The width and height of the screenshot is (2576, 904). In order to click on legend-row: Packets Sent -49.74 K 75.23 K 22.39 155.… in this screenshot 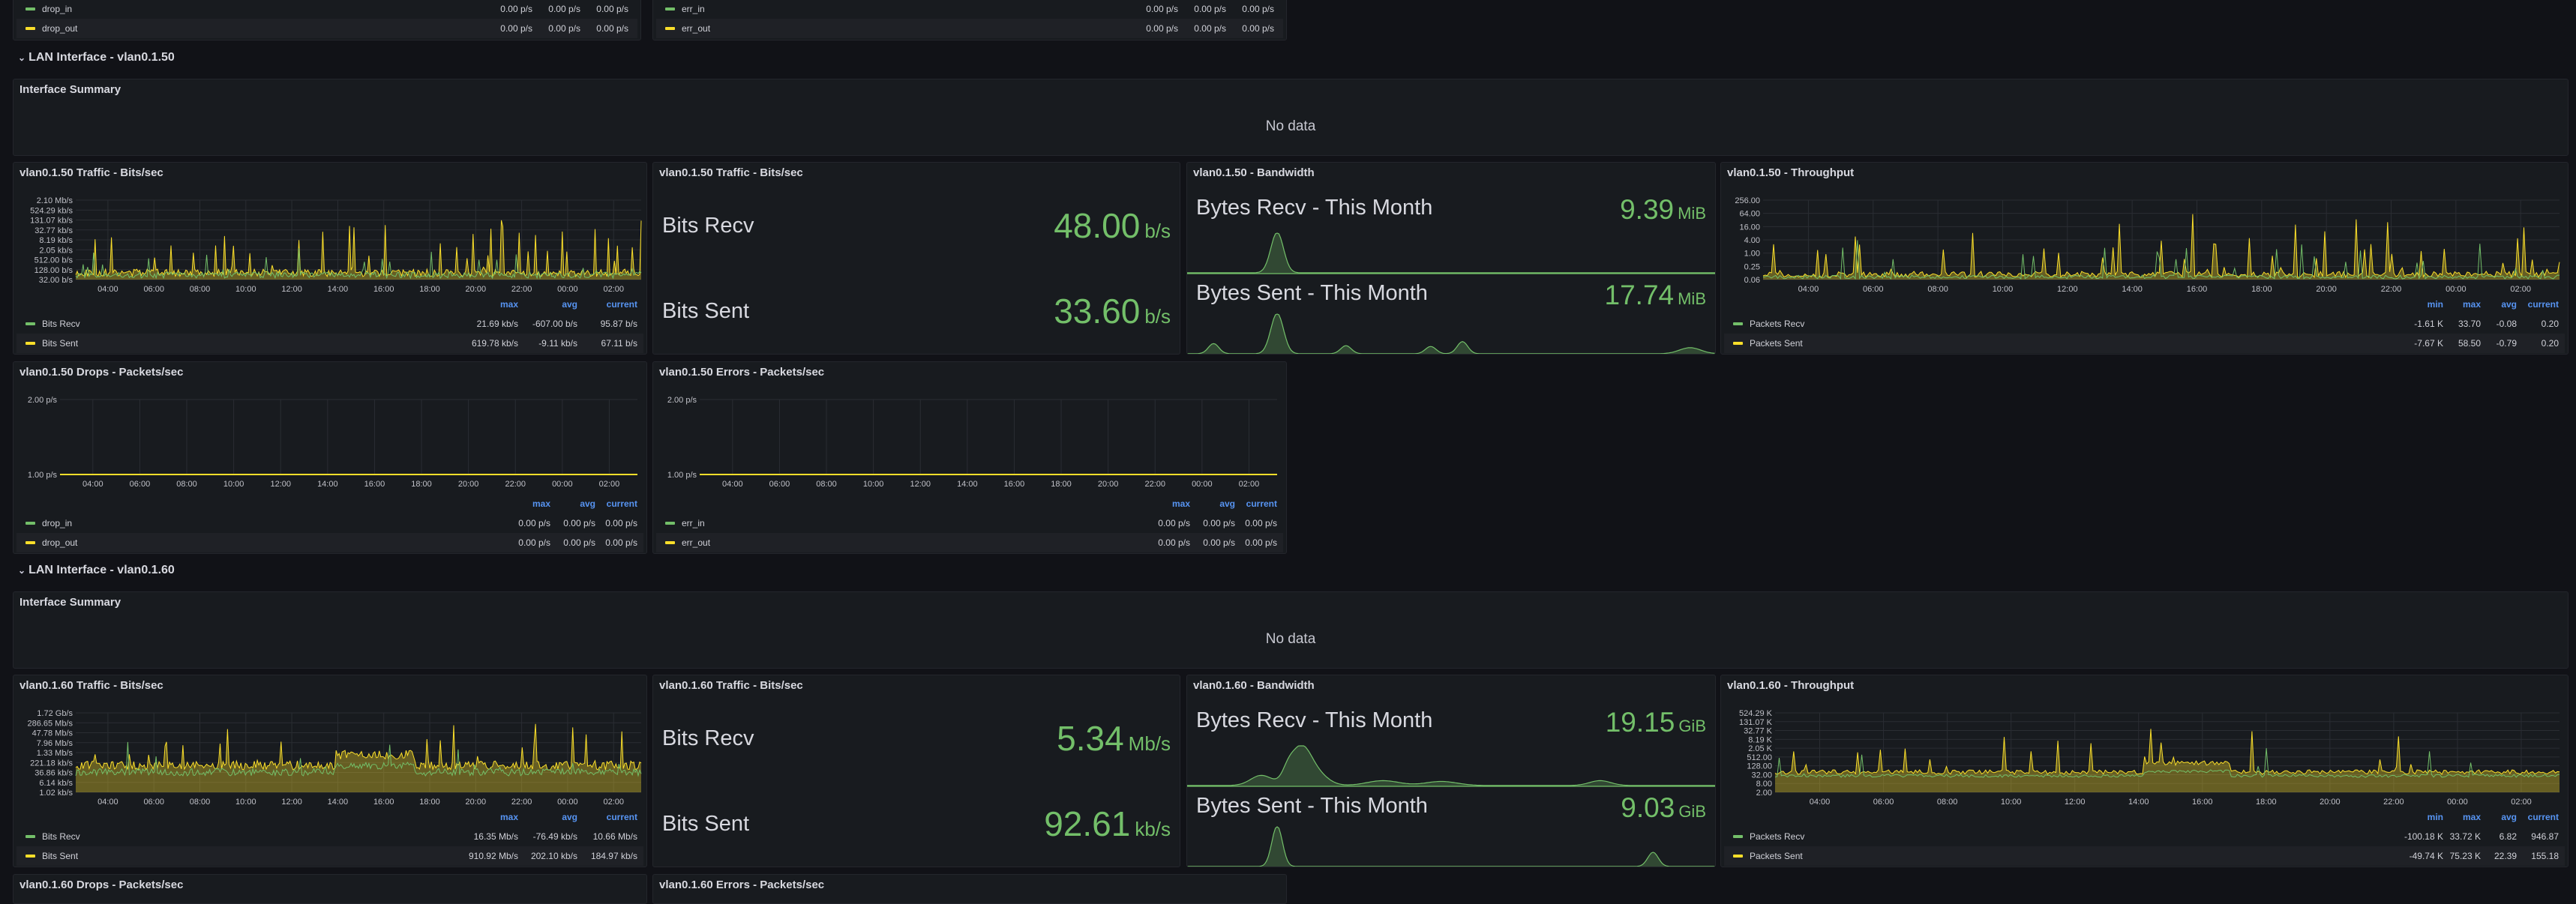, I will do `click(2145, 856)`.